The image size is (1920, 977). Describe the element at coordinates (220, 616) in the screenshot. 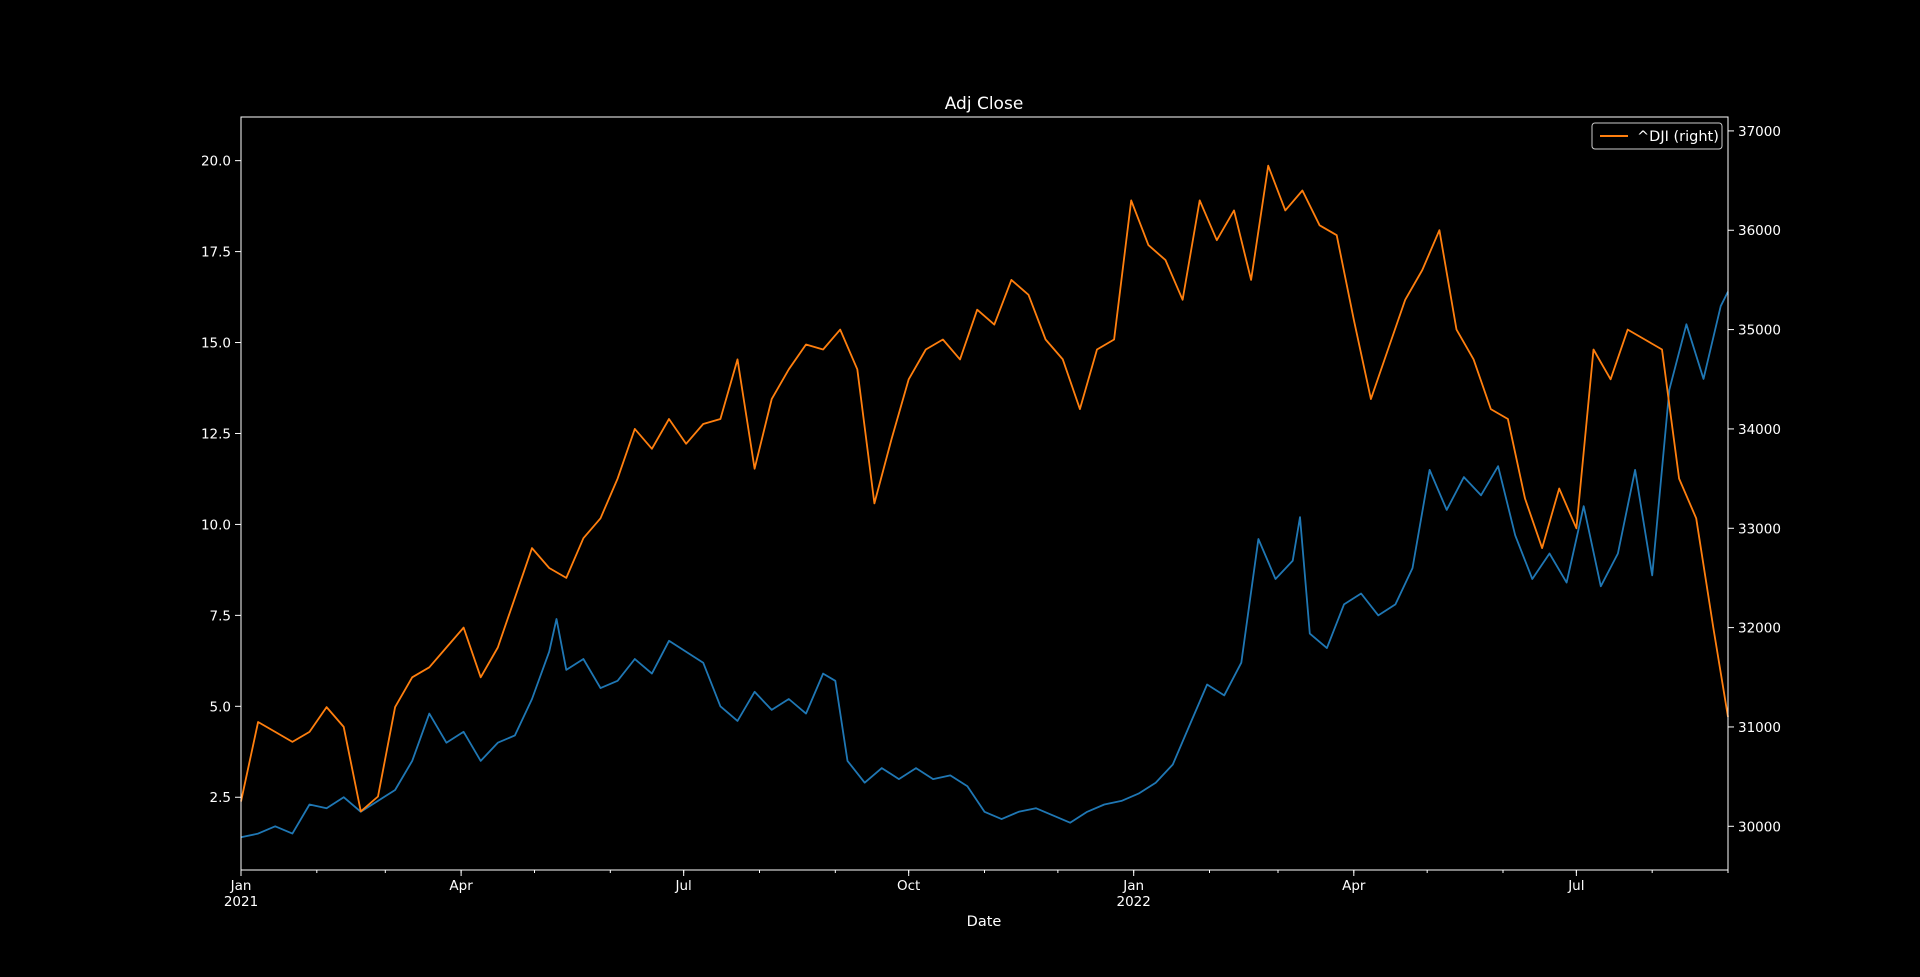

I see `y-left-tick-label: 7.5` at that location.